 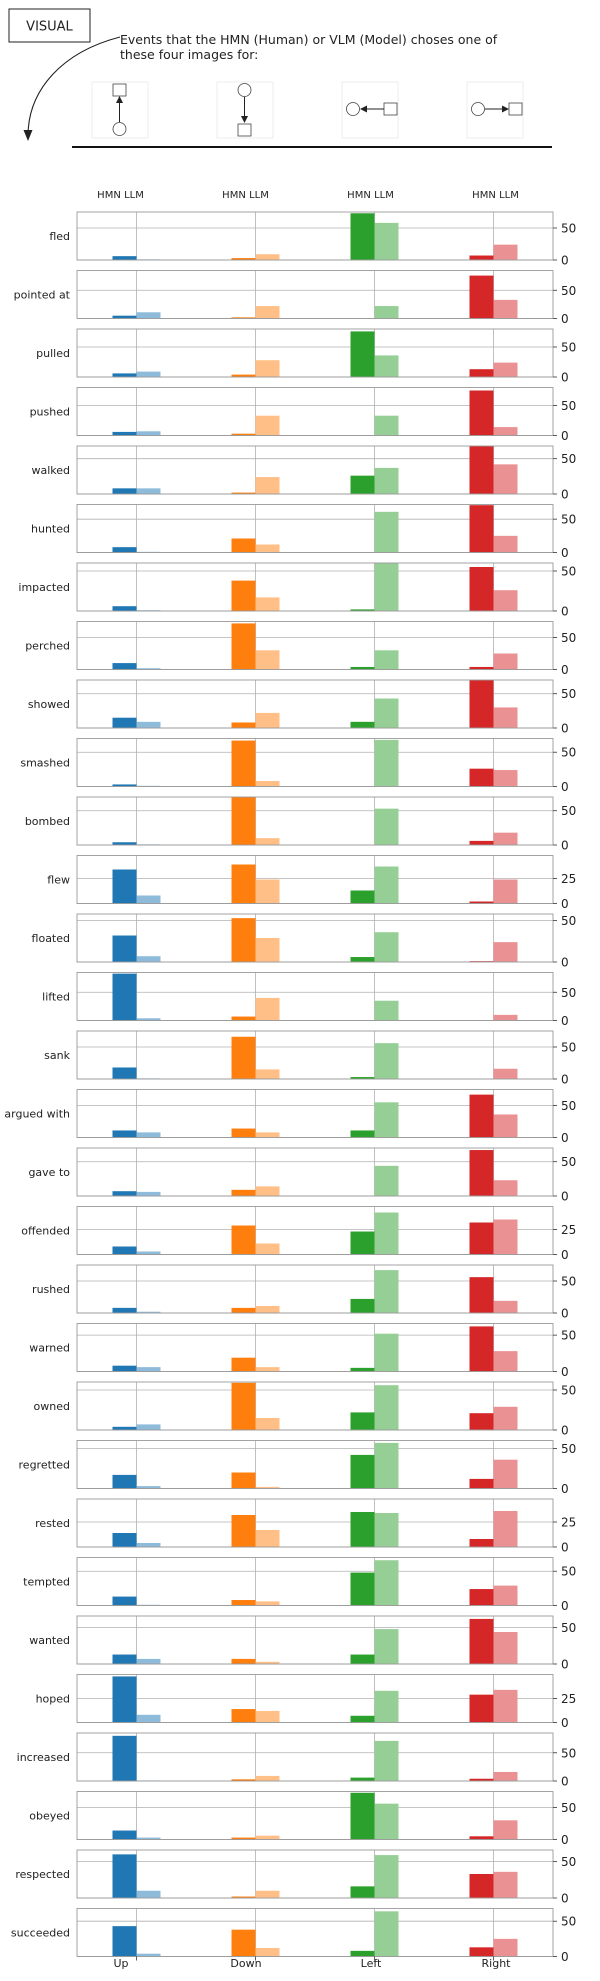 I want to click on row-label: gave to, so click(x=49, y=1172).